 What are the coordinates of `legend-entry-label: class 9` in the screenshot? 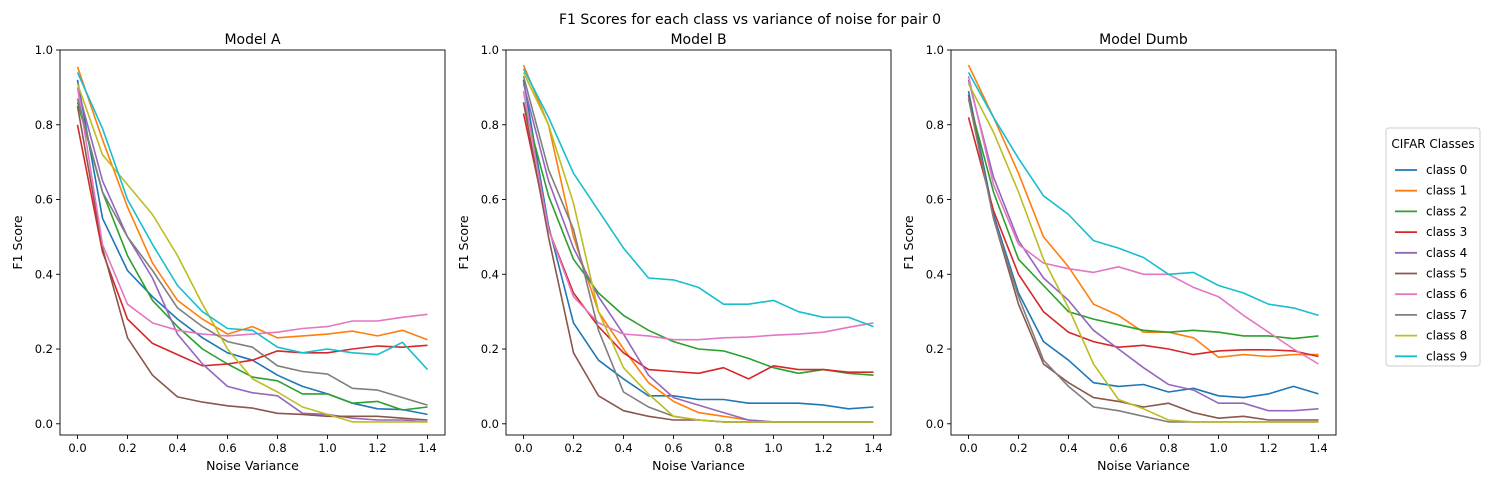 It's located at (1446, 356).